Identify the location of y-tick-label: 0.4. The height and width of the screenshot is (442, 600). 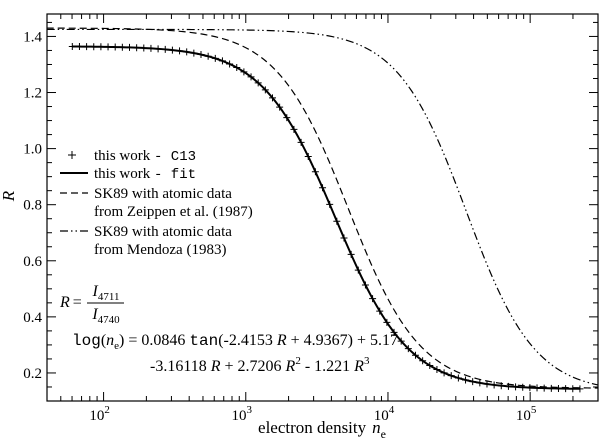
(32, 318).